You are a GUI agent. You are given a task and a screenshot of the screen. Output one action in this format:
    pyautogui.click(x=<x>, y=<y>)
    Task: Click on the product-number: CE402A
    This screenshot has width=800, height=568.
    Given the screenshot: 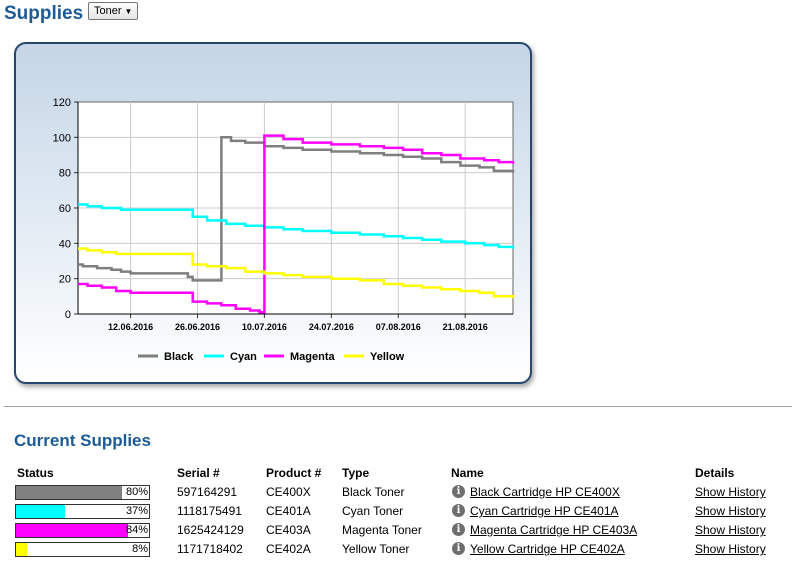 What is the action you would take?
    pyautogui.click(x=288, y=549)
    